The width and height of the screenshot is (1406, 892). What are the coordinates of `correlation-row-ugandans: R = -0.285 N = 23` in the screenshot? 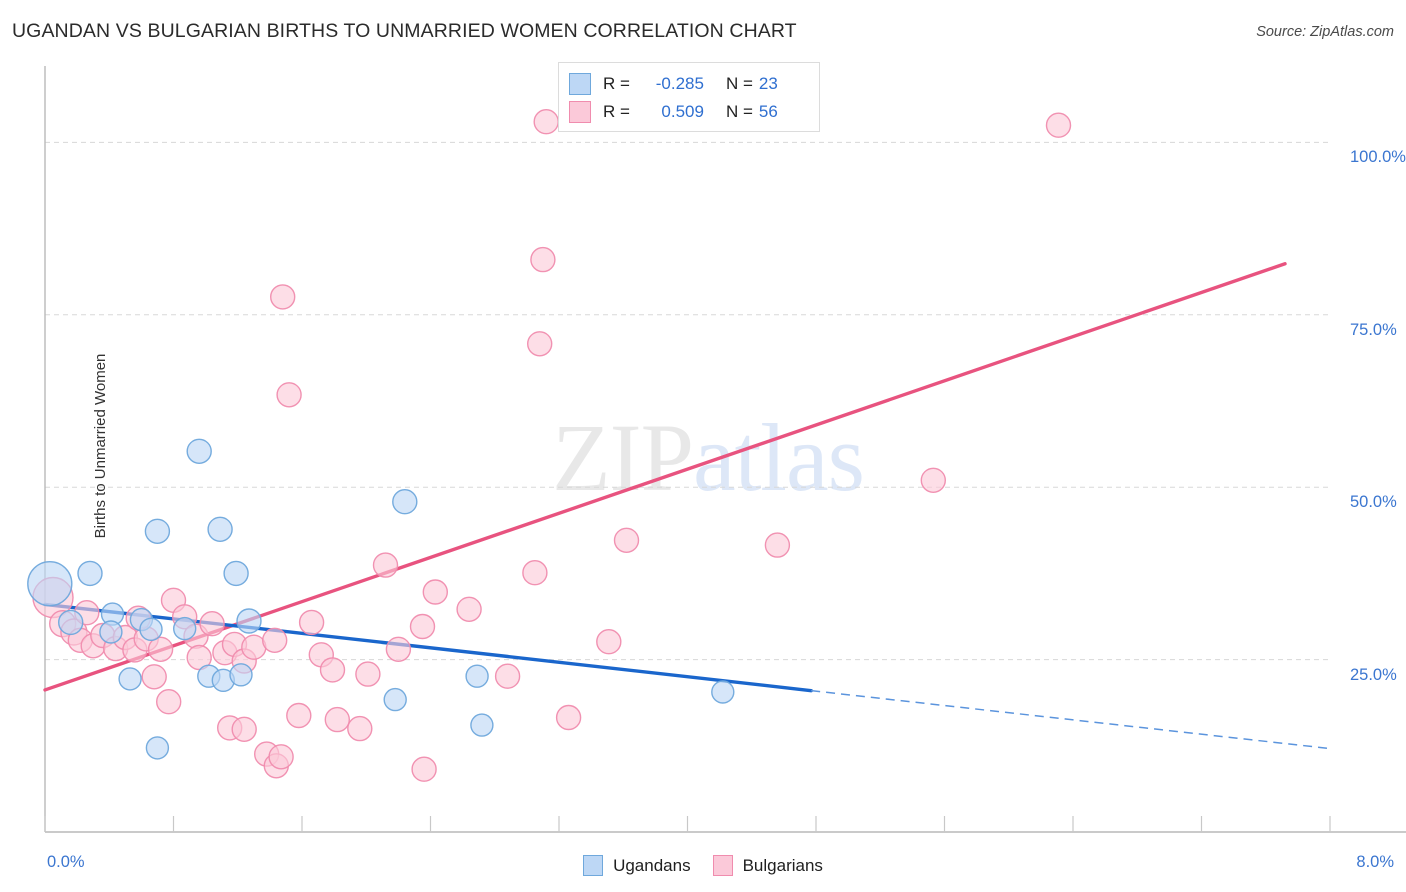 It's located at (689, 84).